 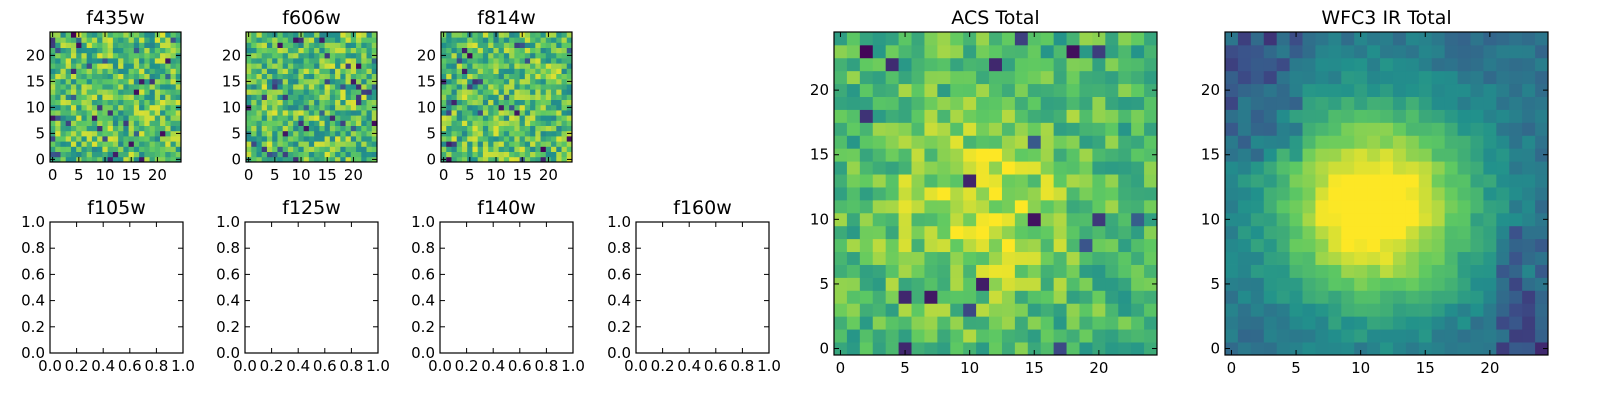 I want to click on y-tick-label: 0.0, so click(x=423, y=353).